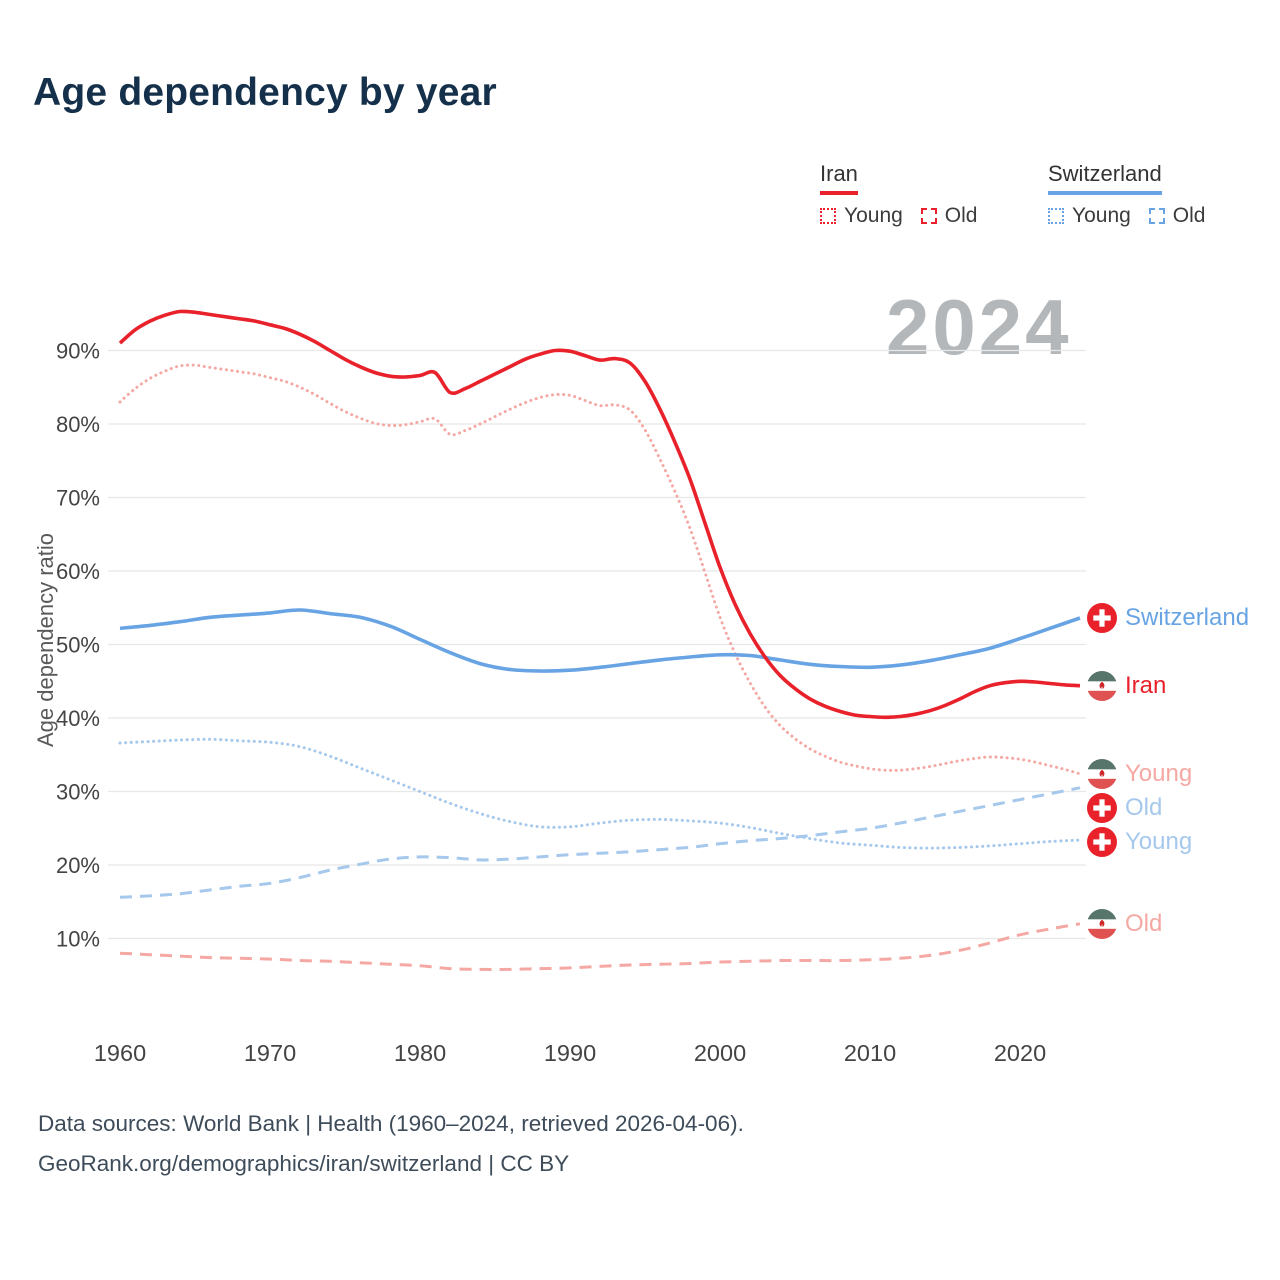 Image resolution: width=1280 pixels, height=1280 pixels. Describe the element at coordinates (898, 178) in the screenshot. I see `legend-country-iran: Iran` at that location.